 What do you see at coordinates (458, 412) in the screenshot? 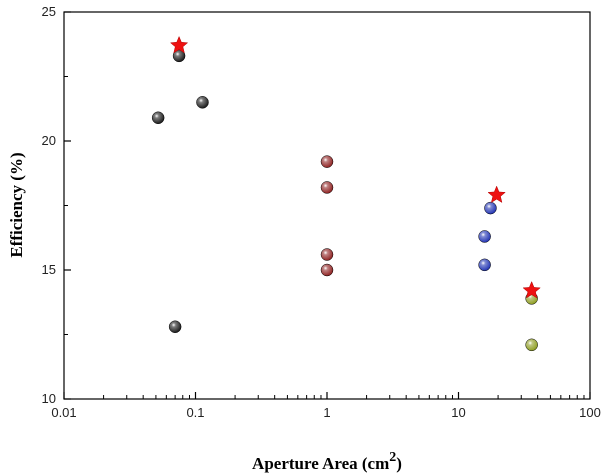
I see `x-tick-label: 10` at bounding box center [458, 412].